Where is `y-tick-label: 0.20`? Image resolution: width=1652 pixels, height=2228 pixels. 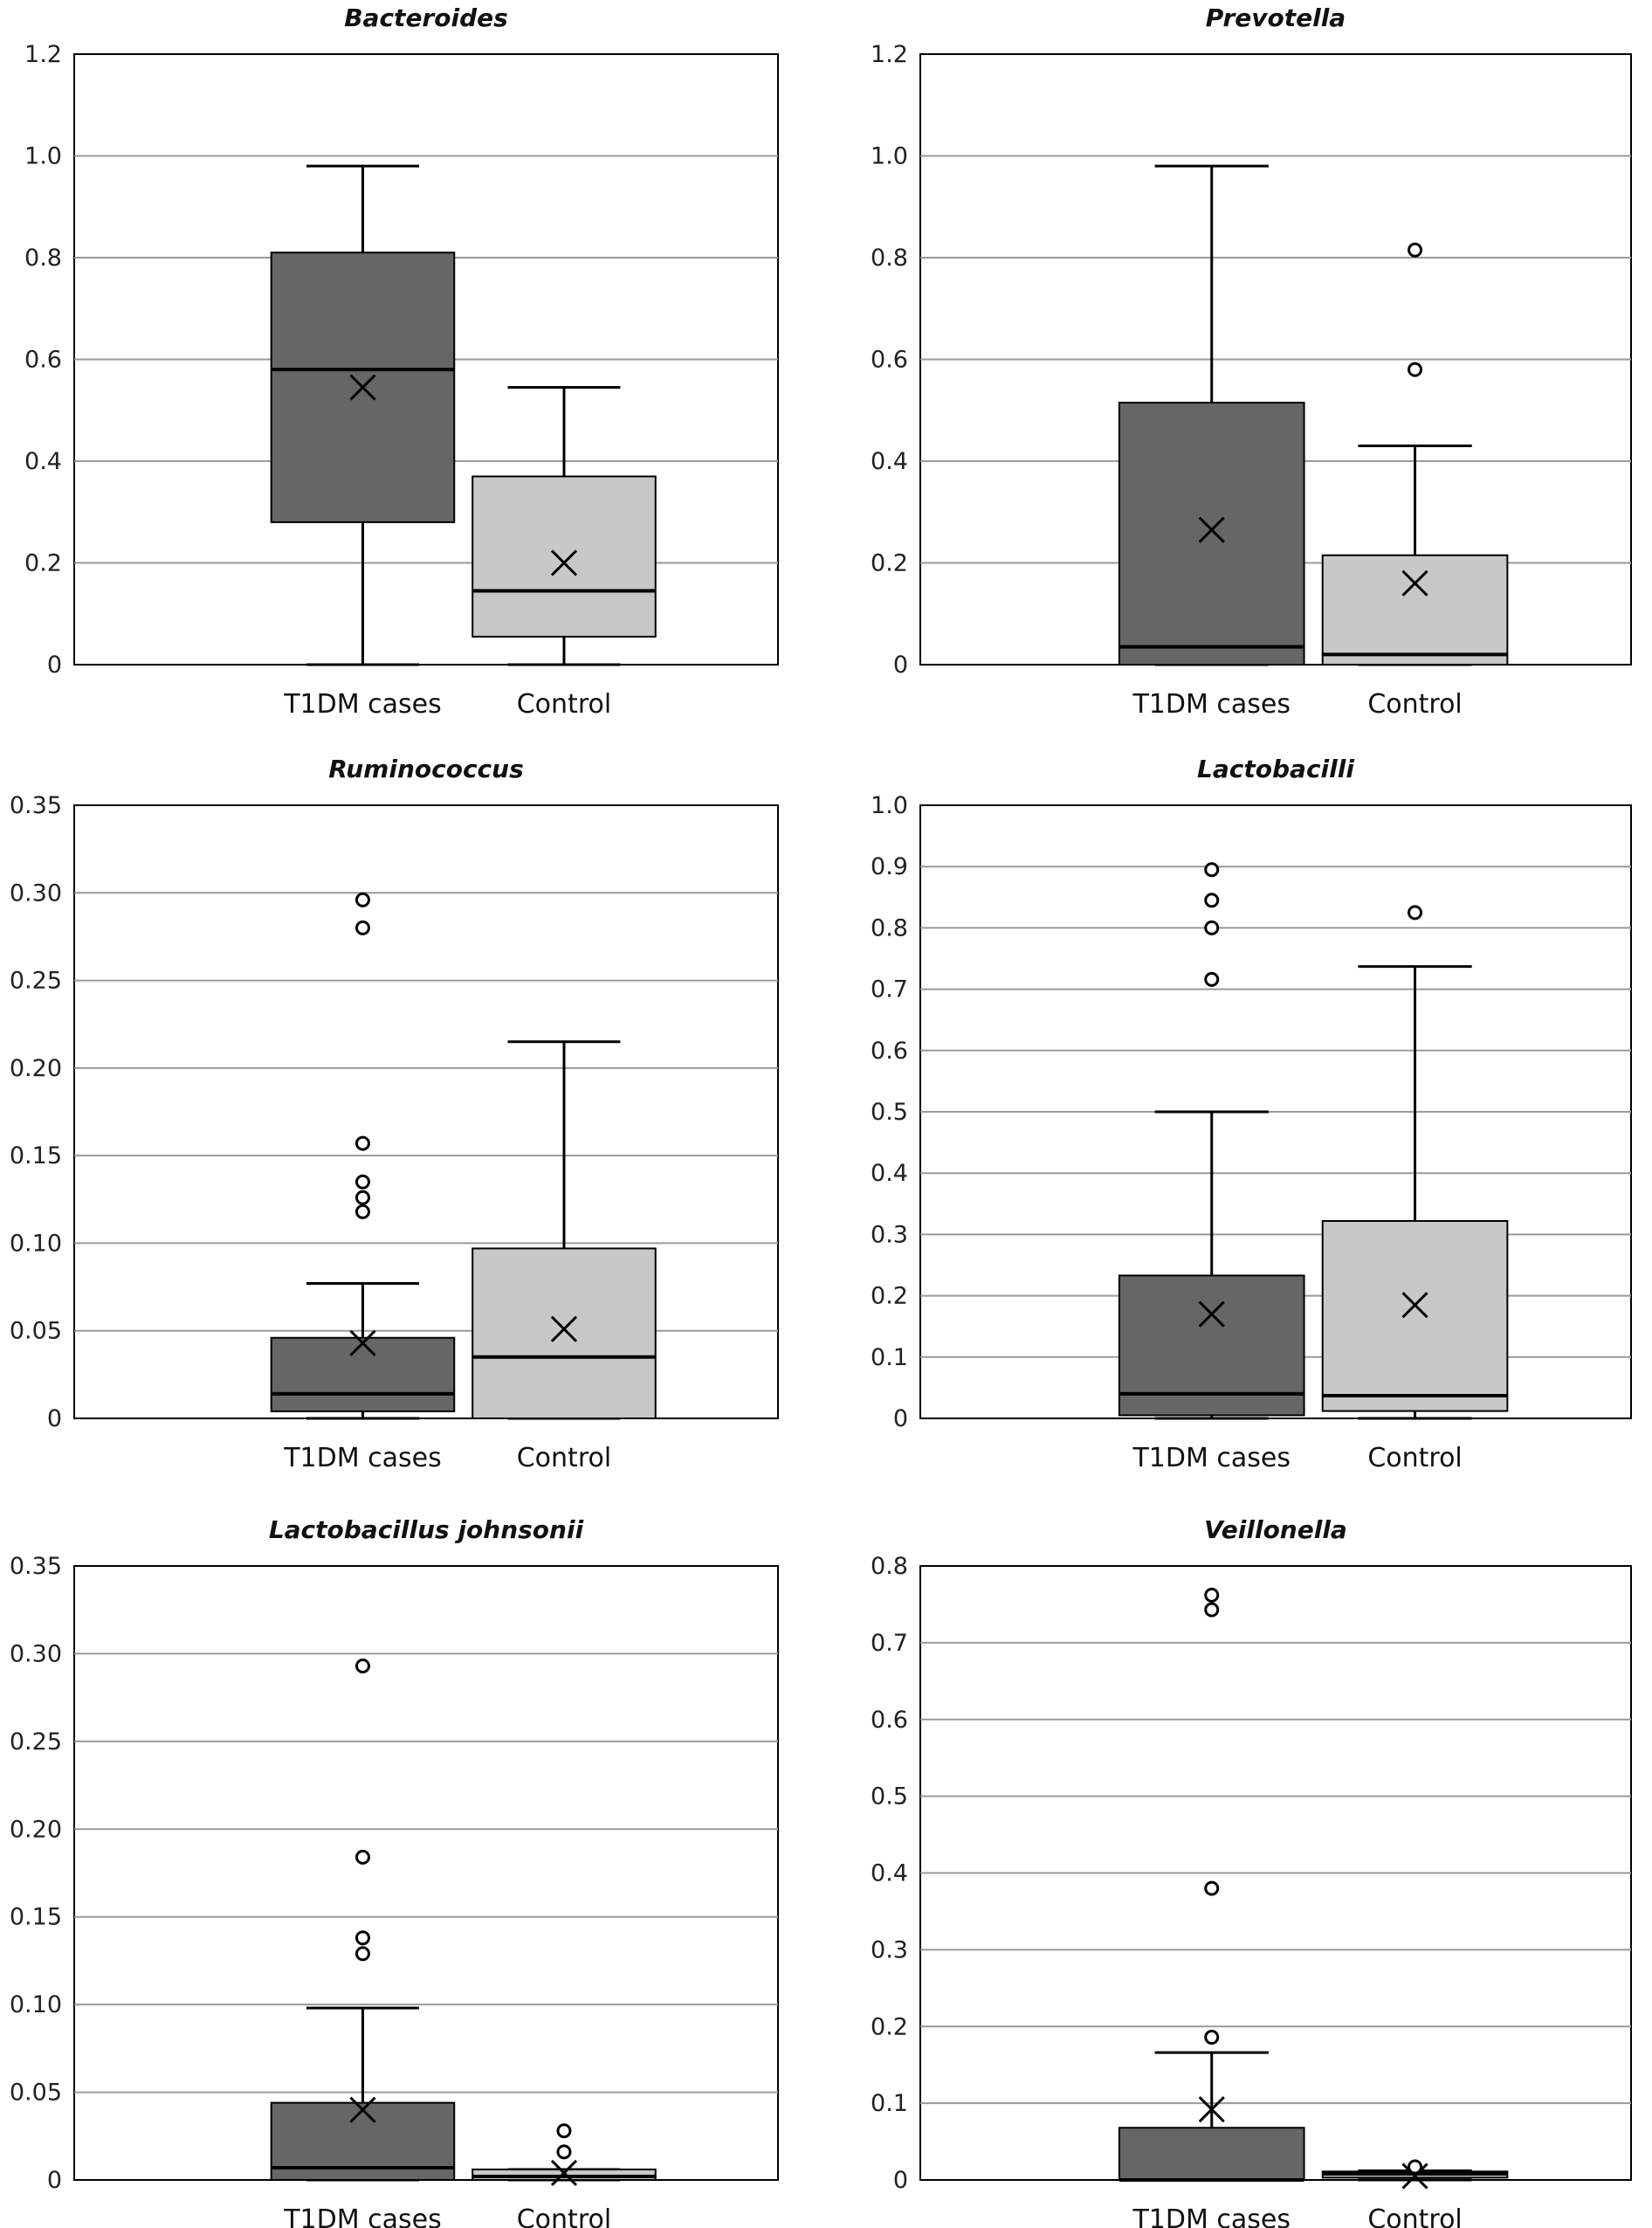
y-tick-label: 0.20 is located at coordinates (36, 1829).